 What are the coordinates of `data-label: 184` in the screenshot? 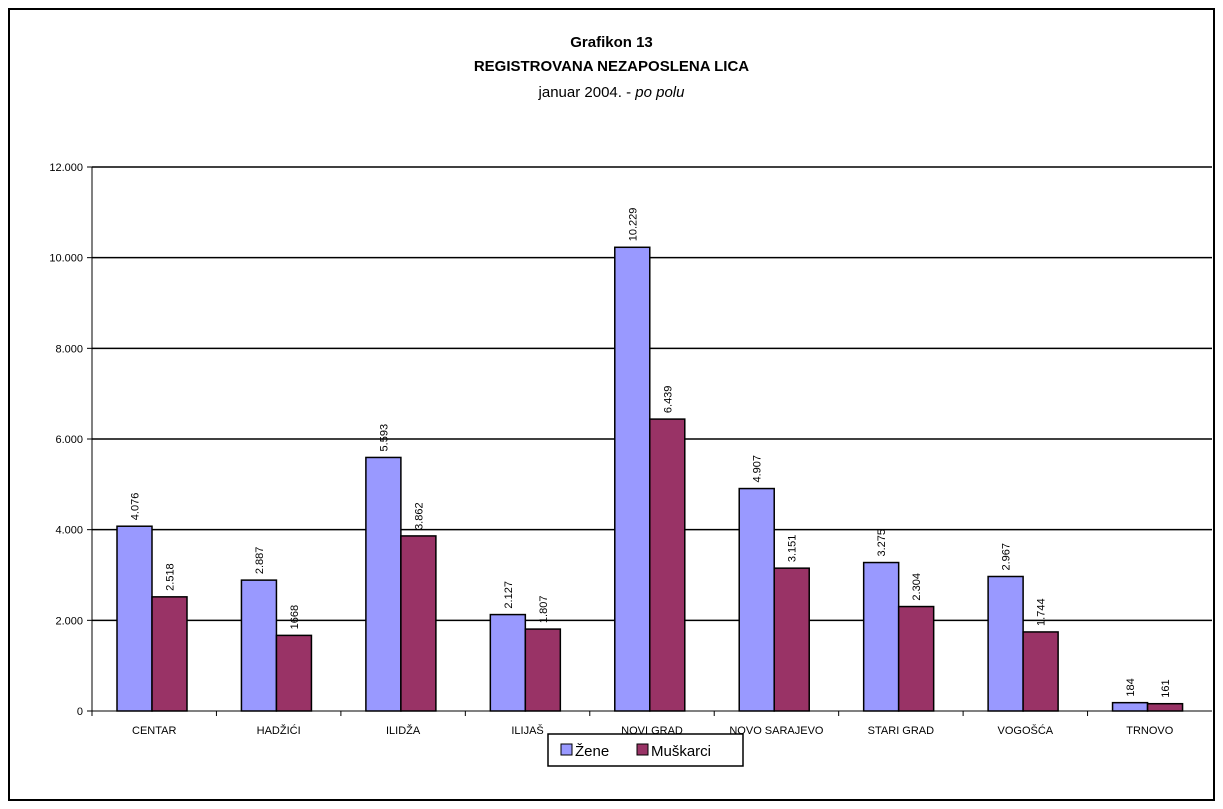 It's located at (1131, 687).